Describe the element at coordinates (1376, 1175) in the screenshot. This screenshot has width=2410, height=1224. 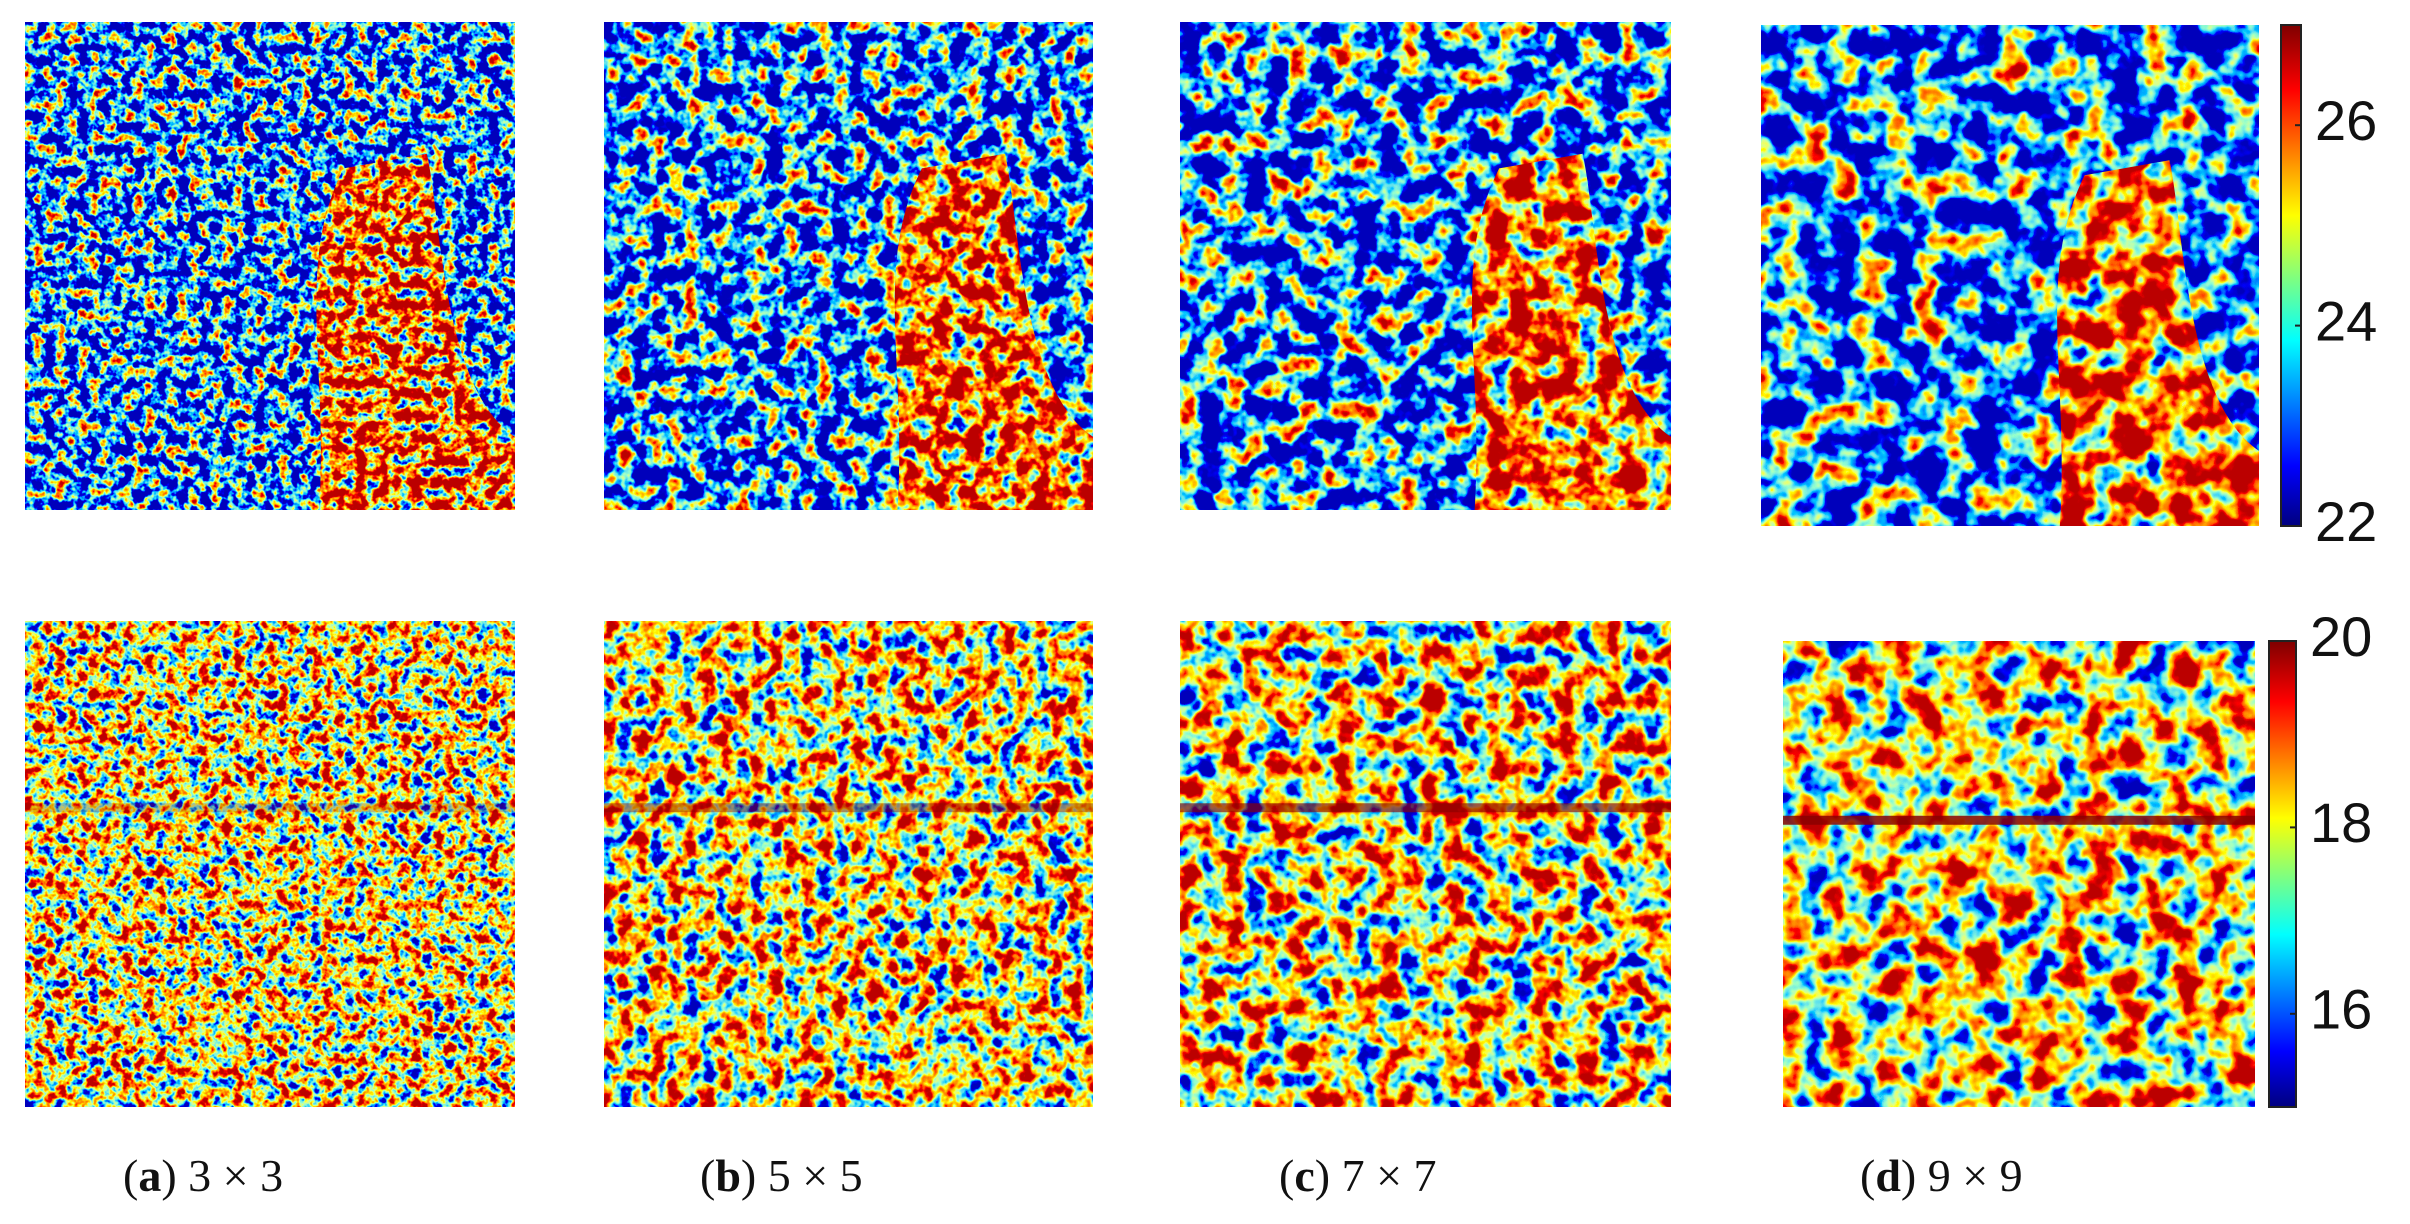
I see `caption-part: ) 7 × 7` at that location.